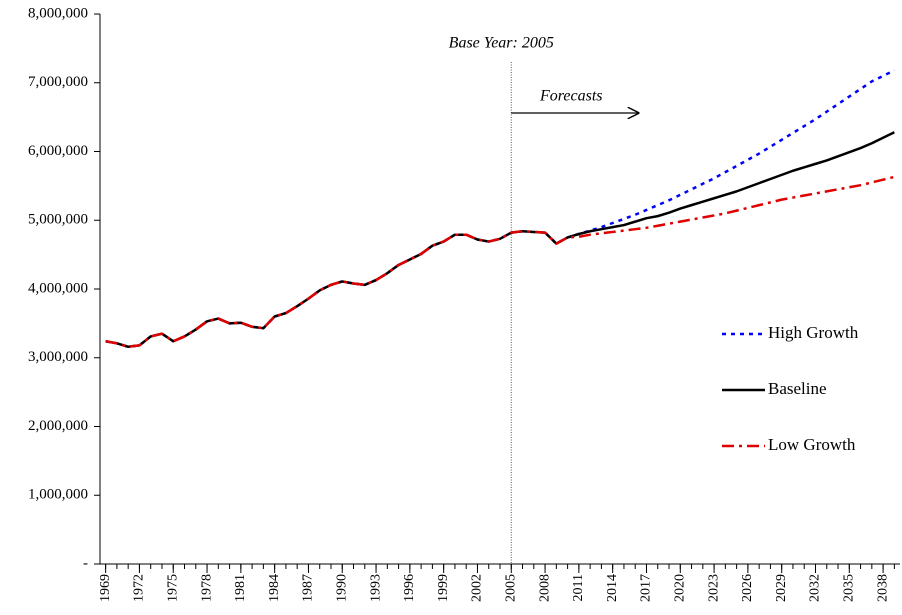 The image size is (902, 615). Describe the element at coordinates (713, 588) in the screenshot. I see `x-tick-label: 2023` at that location.